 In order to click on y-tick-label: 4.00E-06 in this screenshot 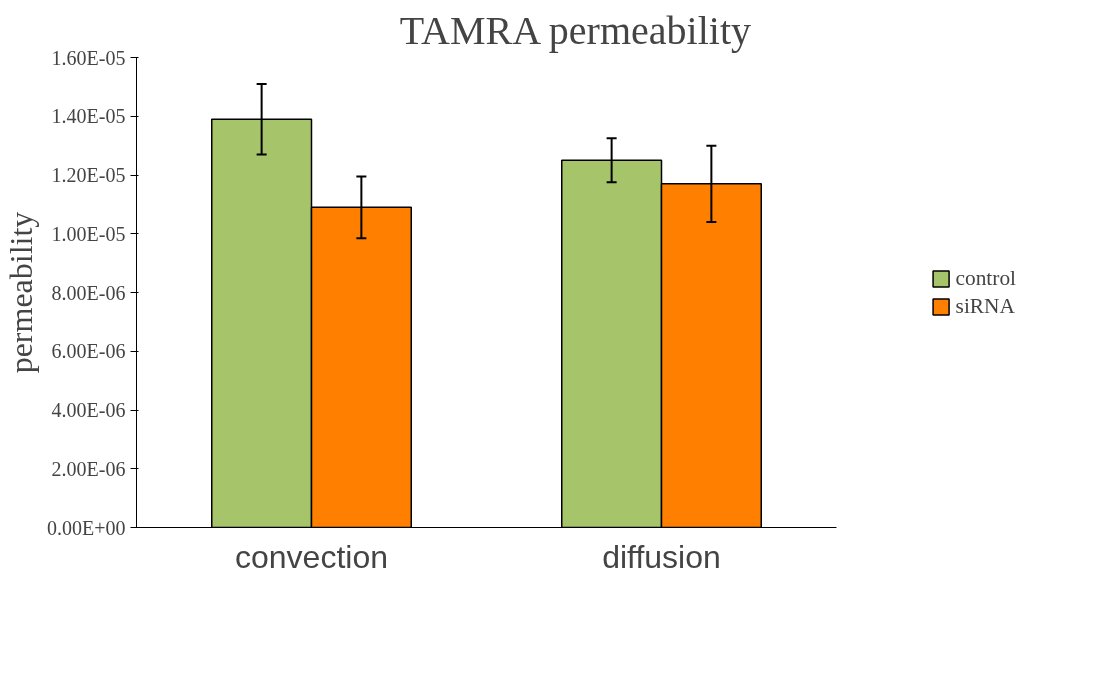, I will do `click(88, 410)`.